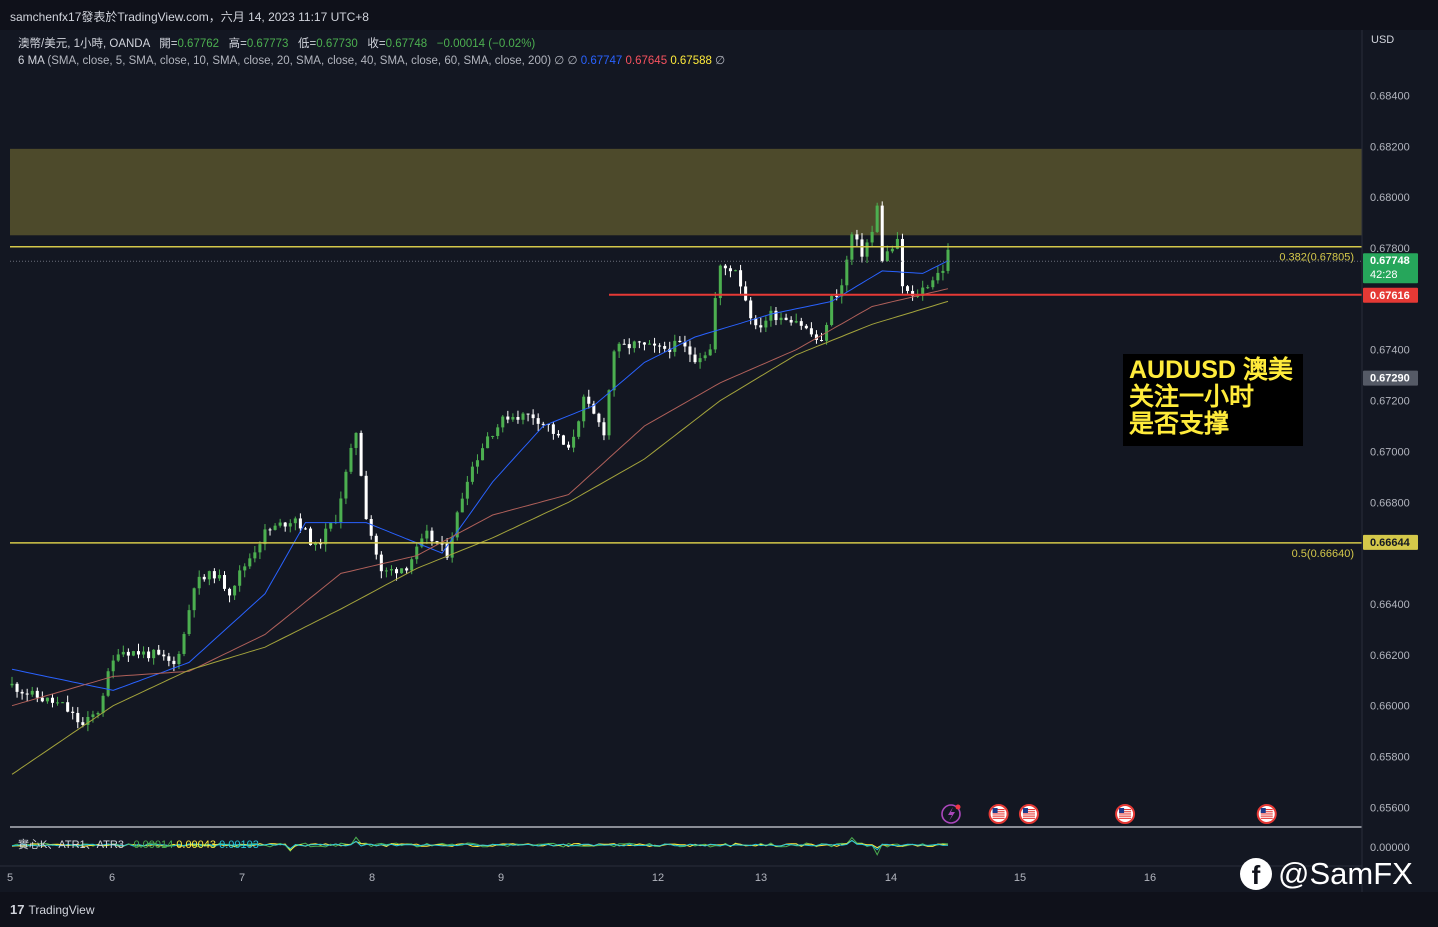 The height and width of the screenshot is (927, 1438). What do you see at coordinates (1122, 810) in the screenshot?
I see `flag-canton` at bounding box center [1122, 810].